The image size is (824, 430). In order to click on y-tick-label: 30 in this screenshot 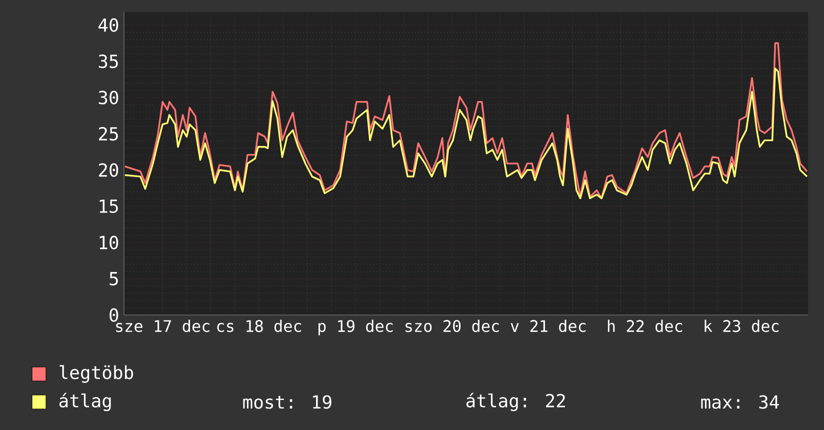, I will do `click(108, 97)`.